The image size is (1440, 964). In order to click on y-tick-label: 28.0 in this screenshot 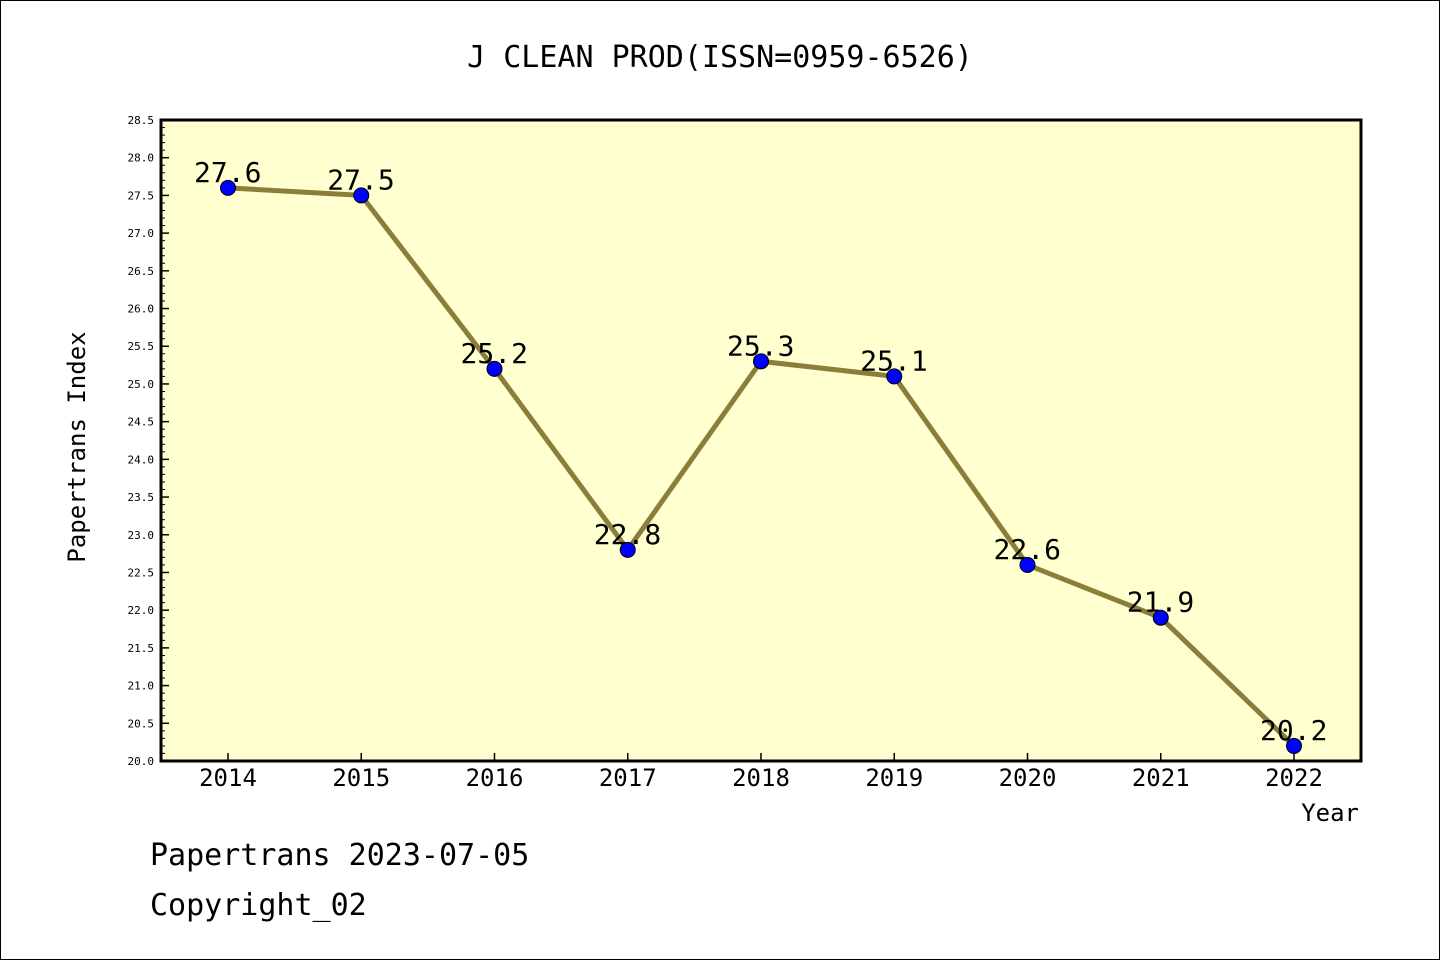, I will do `click(141, 158)`.